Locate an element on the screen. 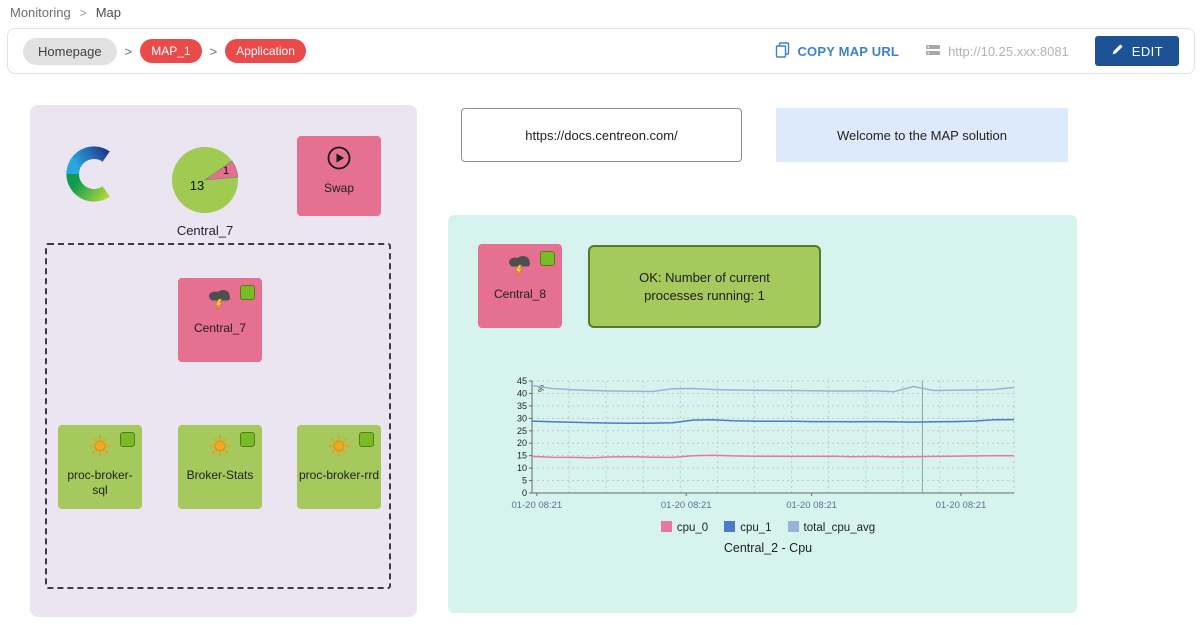 The width and height of the screenshot is (1202, 625). toolbar-right-group: COPY MAP URL http://10.25.xxx:8081 is located at coordinates (977, 51).